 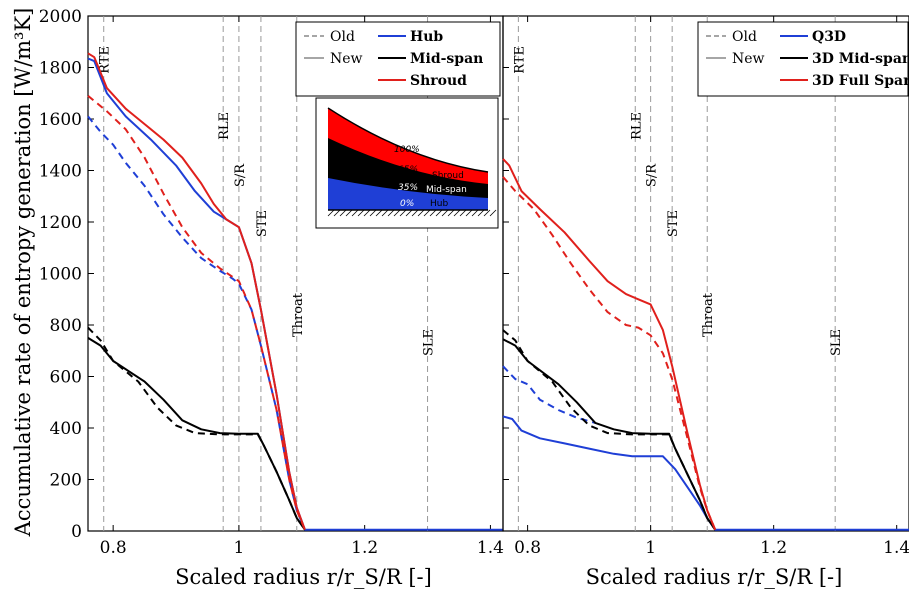 I want to click on inset-level-1: 65%, so click(x=408, y=170).